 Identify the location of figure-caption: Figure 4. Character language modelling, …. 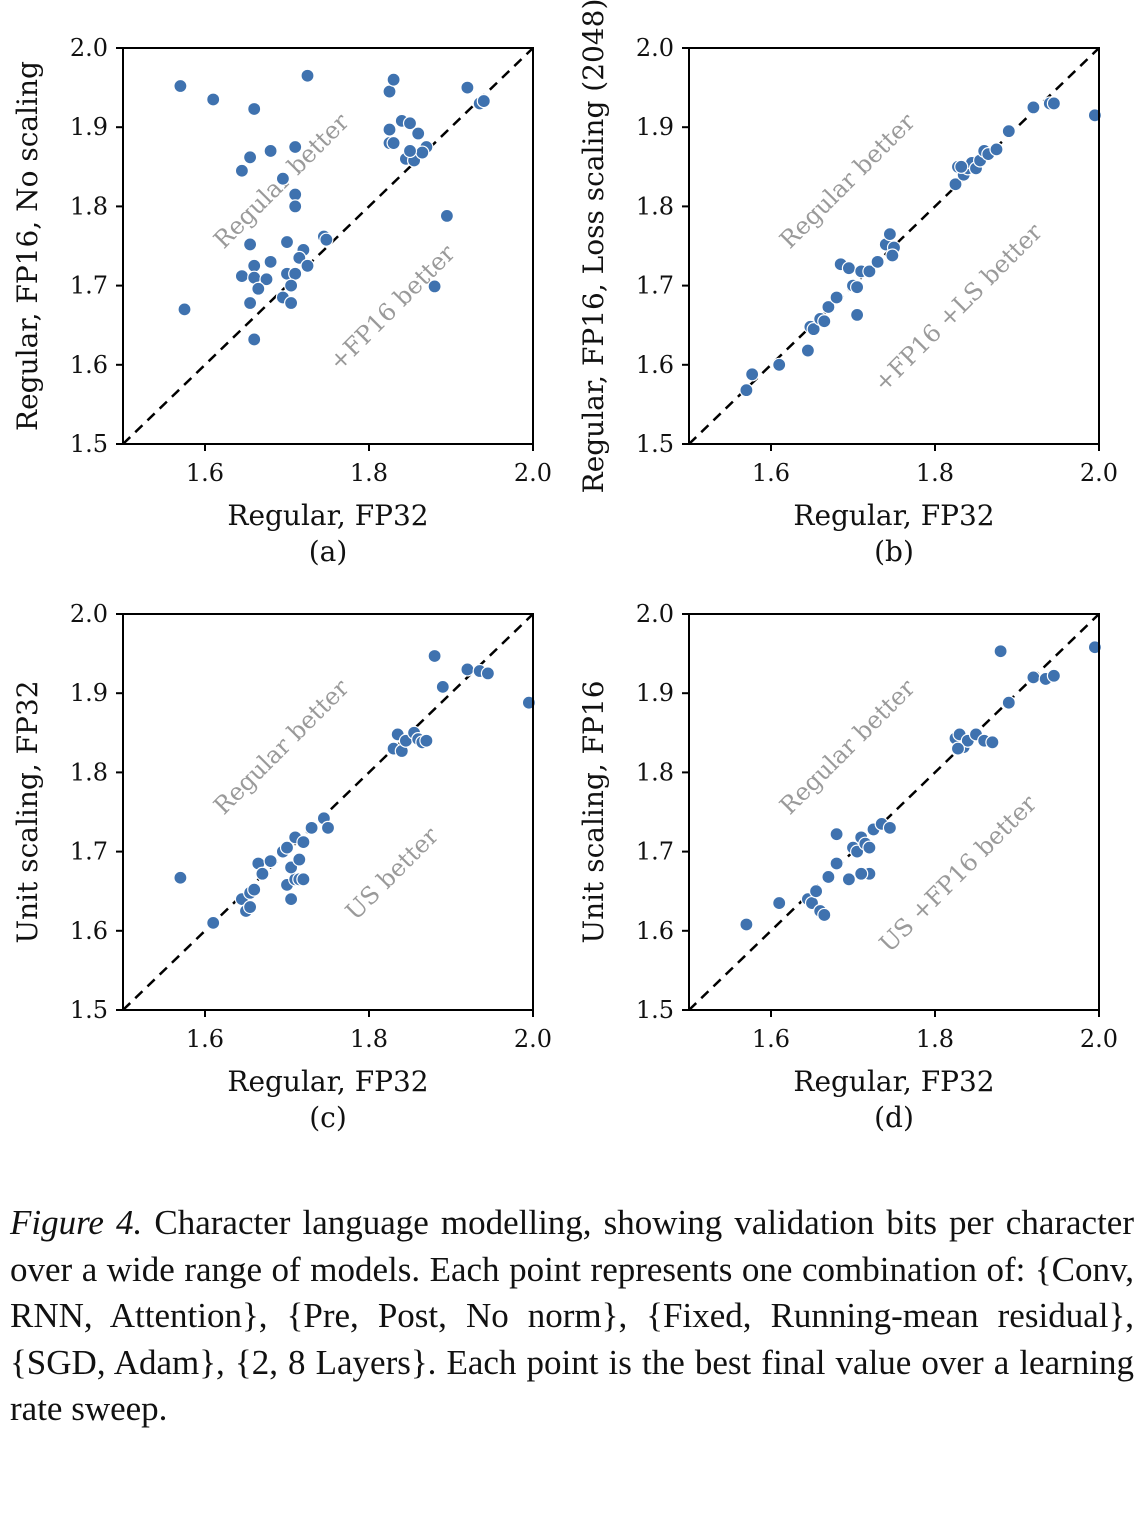
(572, 1316).